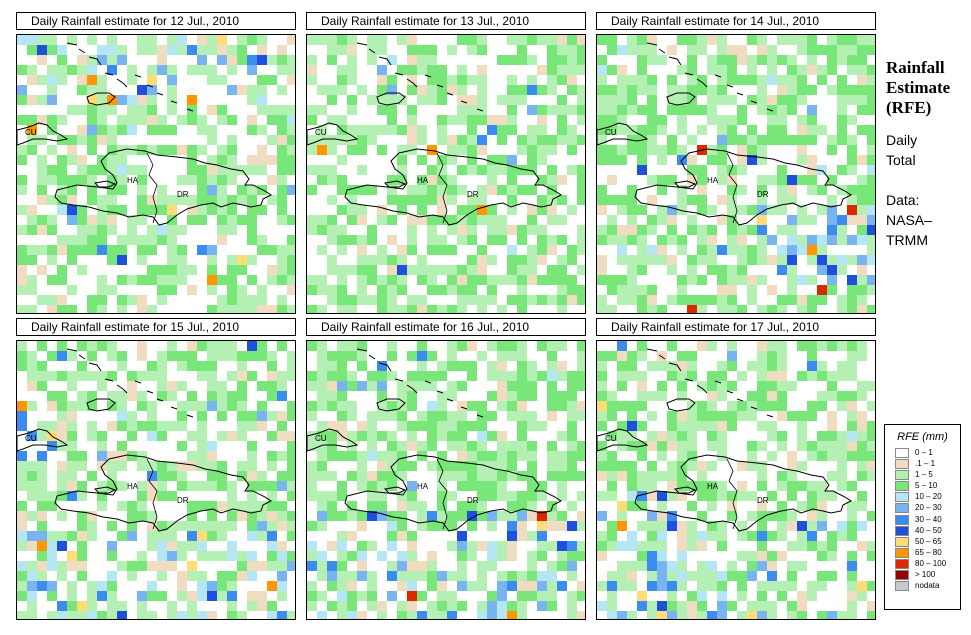  Describe the element at coordinates (611, 132) in the screenshot. I see `map-label-cuba: CU` at that location.